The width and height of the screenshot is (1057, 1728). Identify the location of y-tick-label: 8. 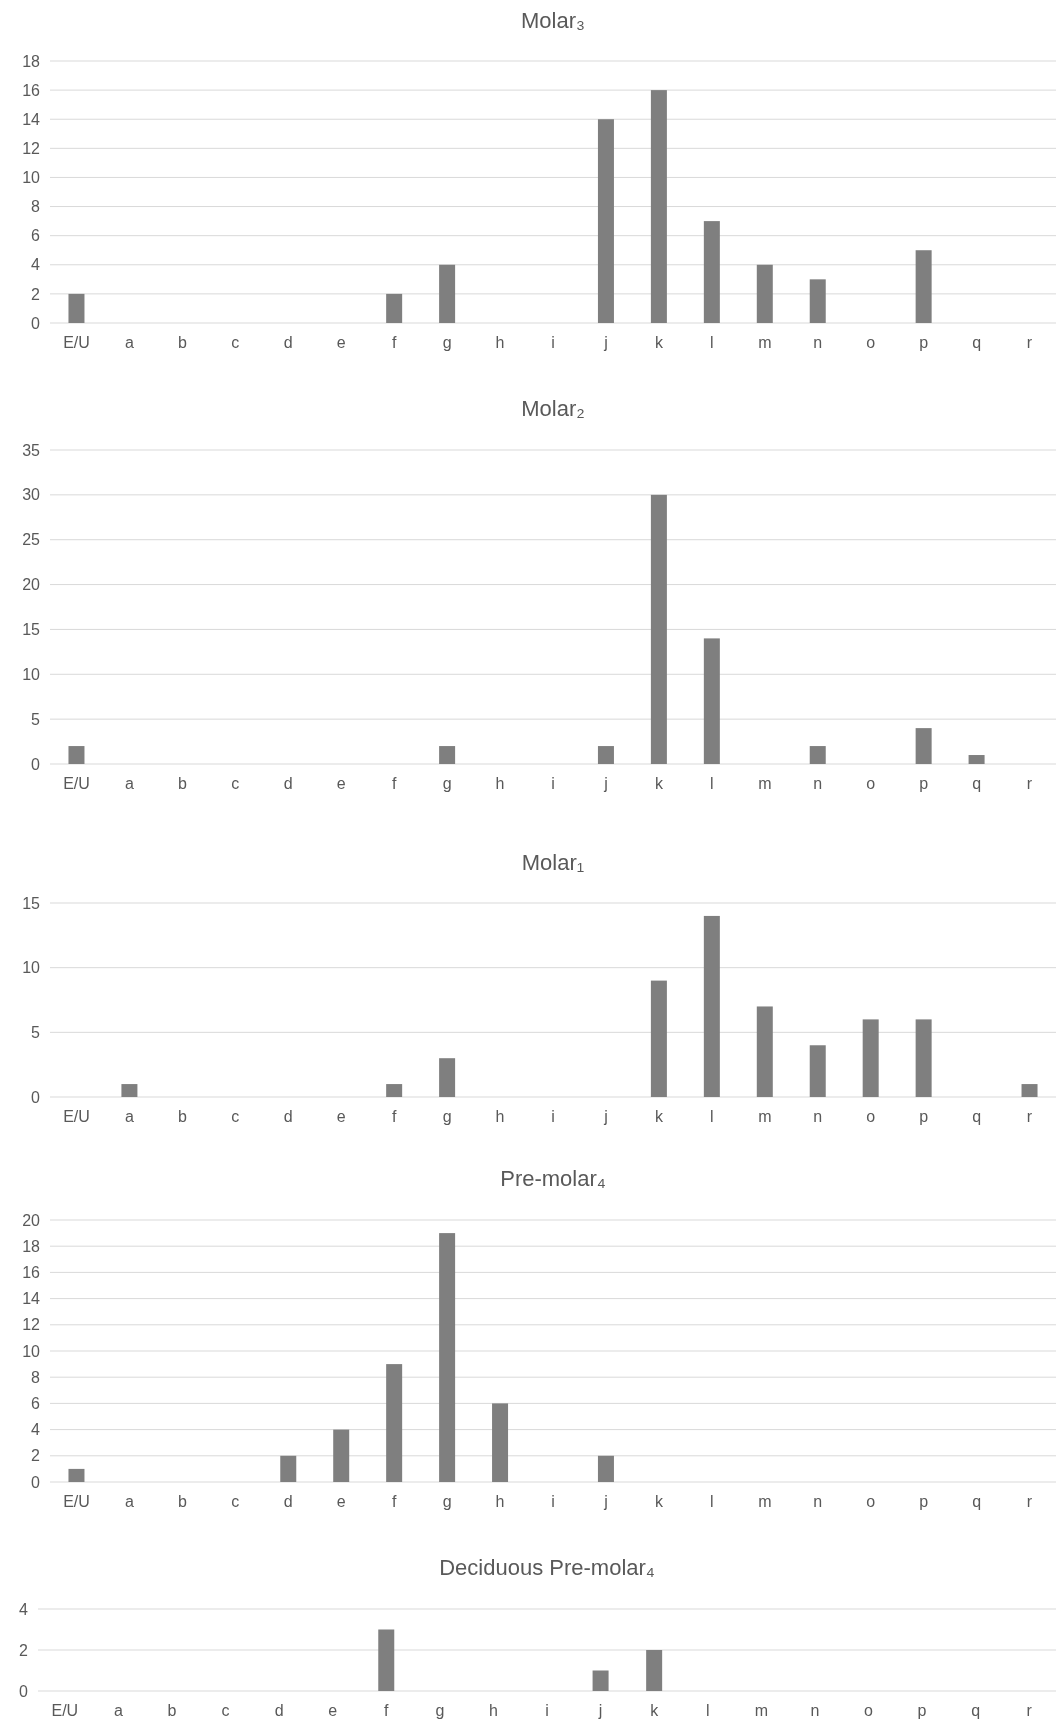
(36, 207).